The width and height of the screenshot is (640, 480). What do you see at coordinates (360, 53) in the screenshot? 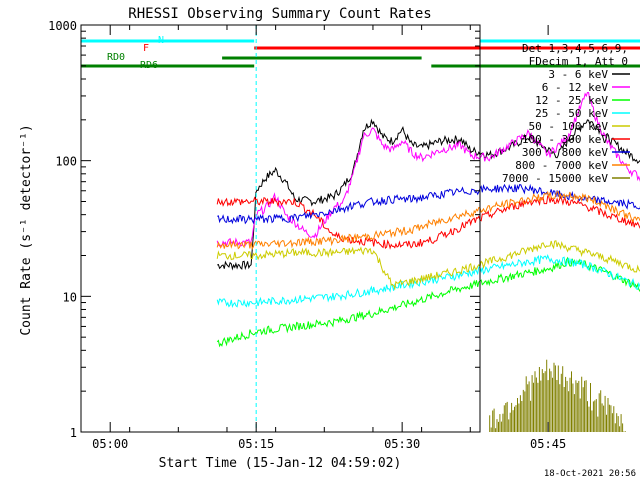
I see `observing-bars: NF RD0 RD6` at bounding box center [360, 53].